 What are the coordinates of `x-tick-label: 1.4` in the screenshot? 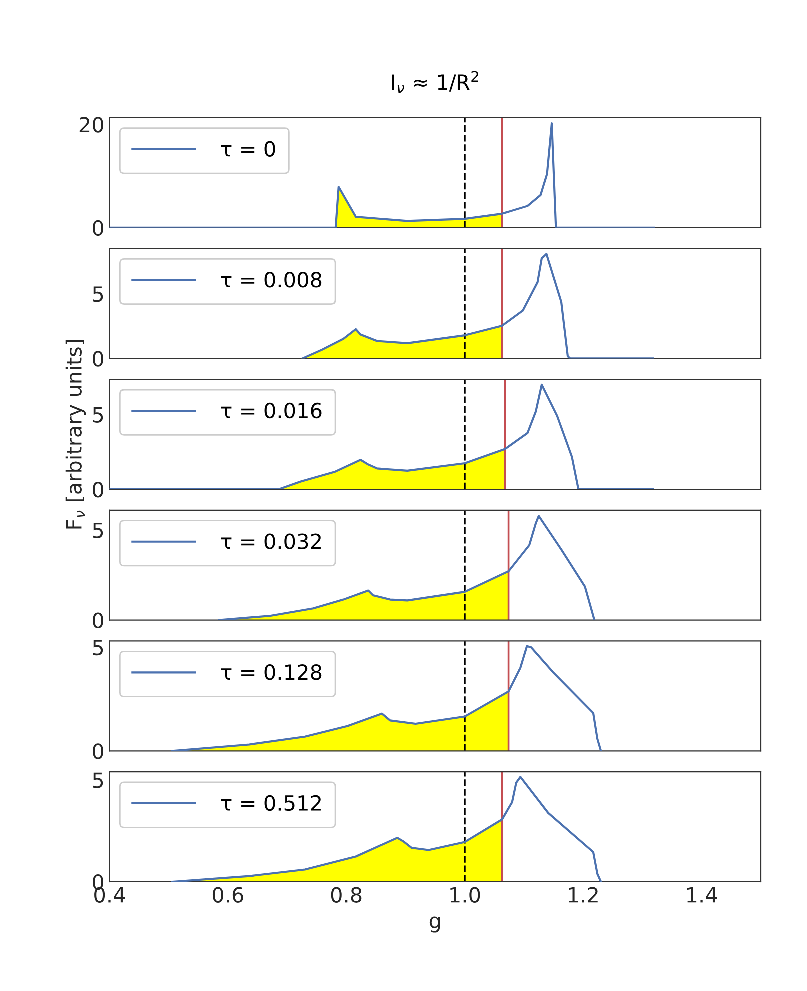 It's located at (703, 895).